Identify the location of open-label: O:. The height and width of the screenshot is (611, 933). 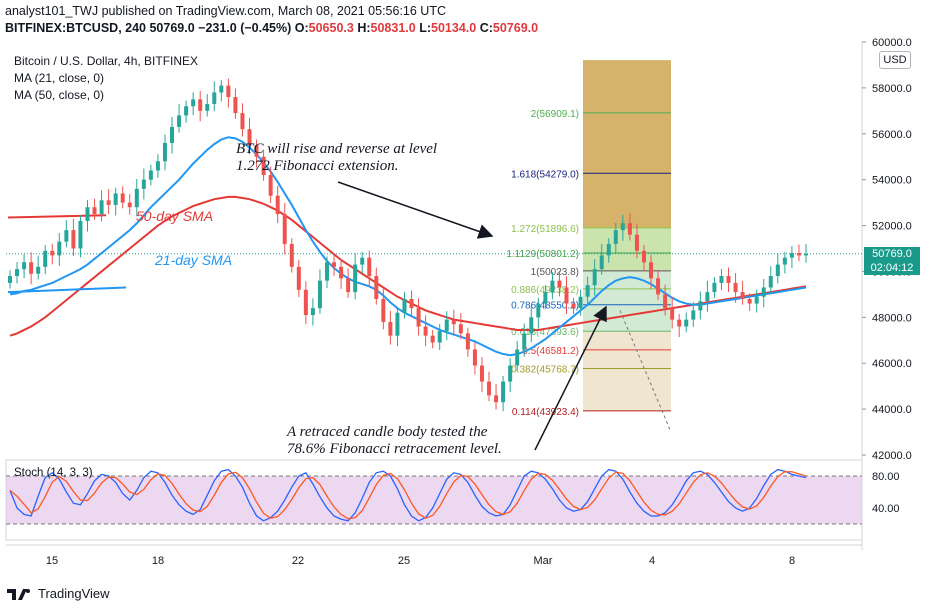
(301, 28).